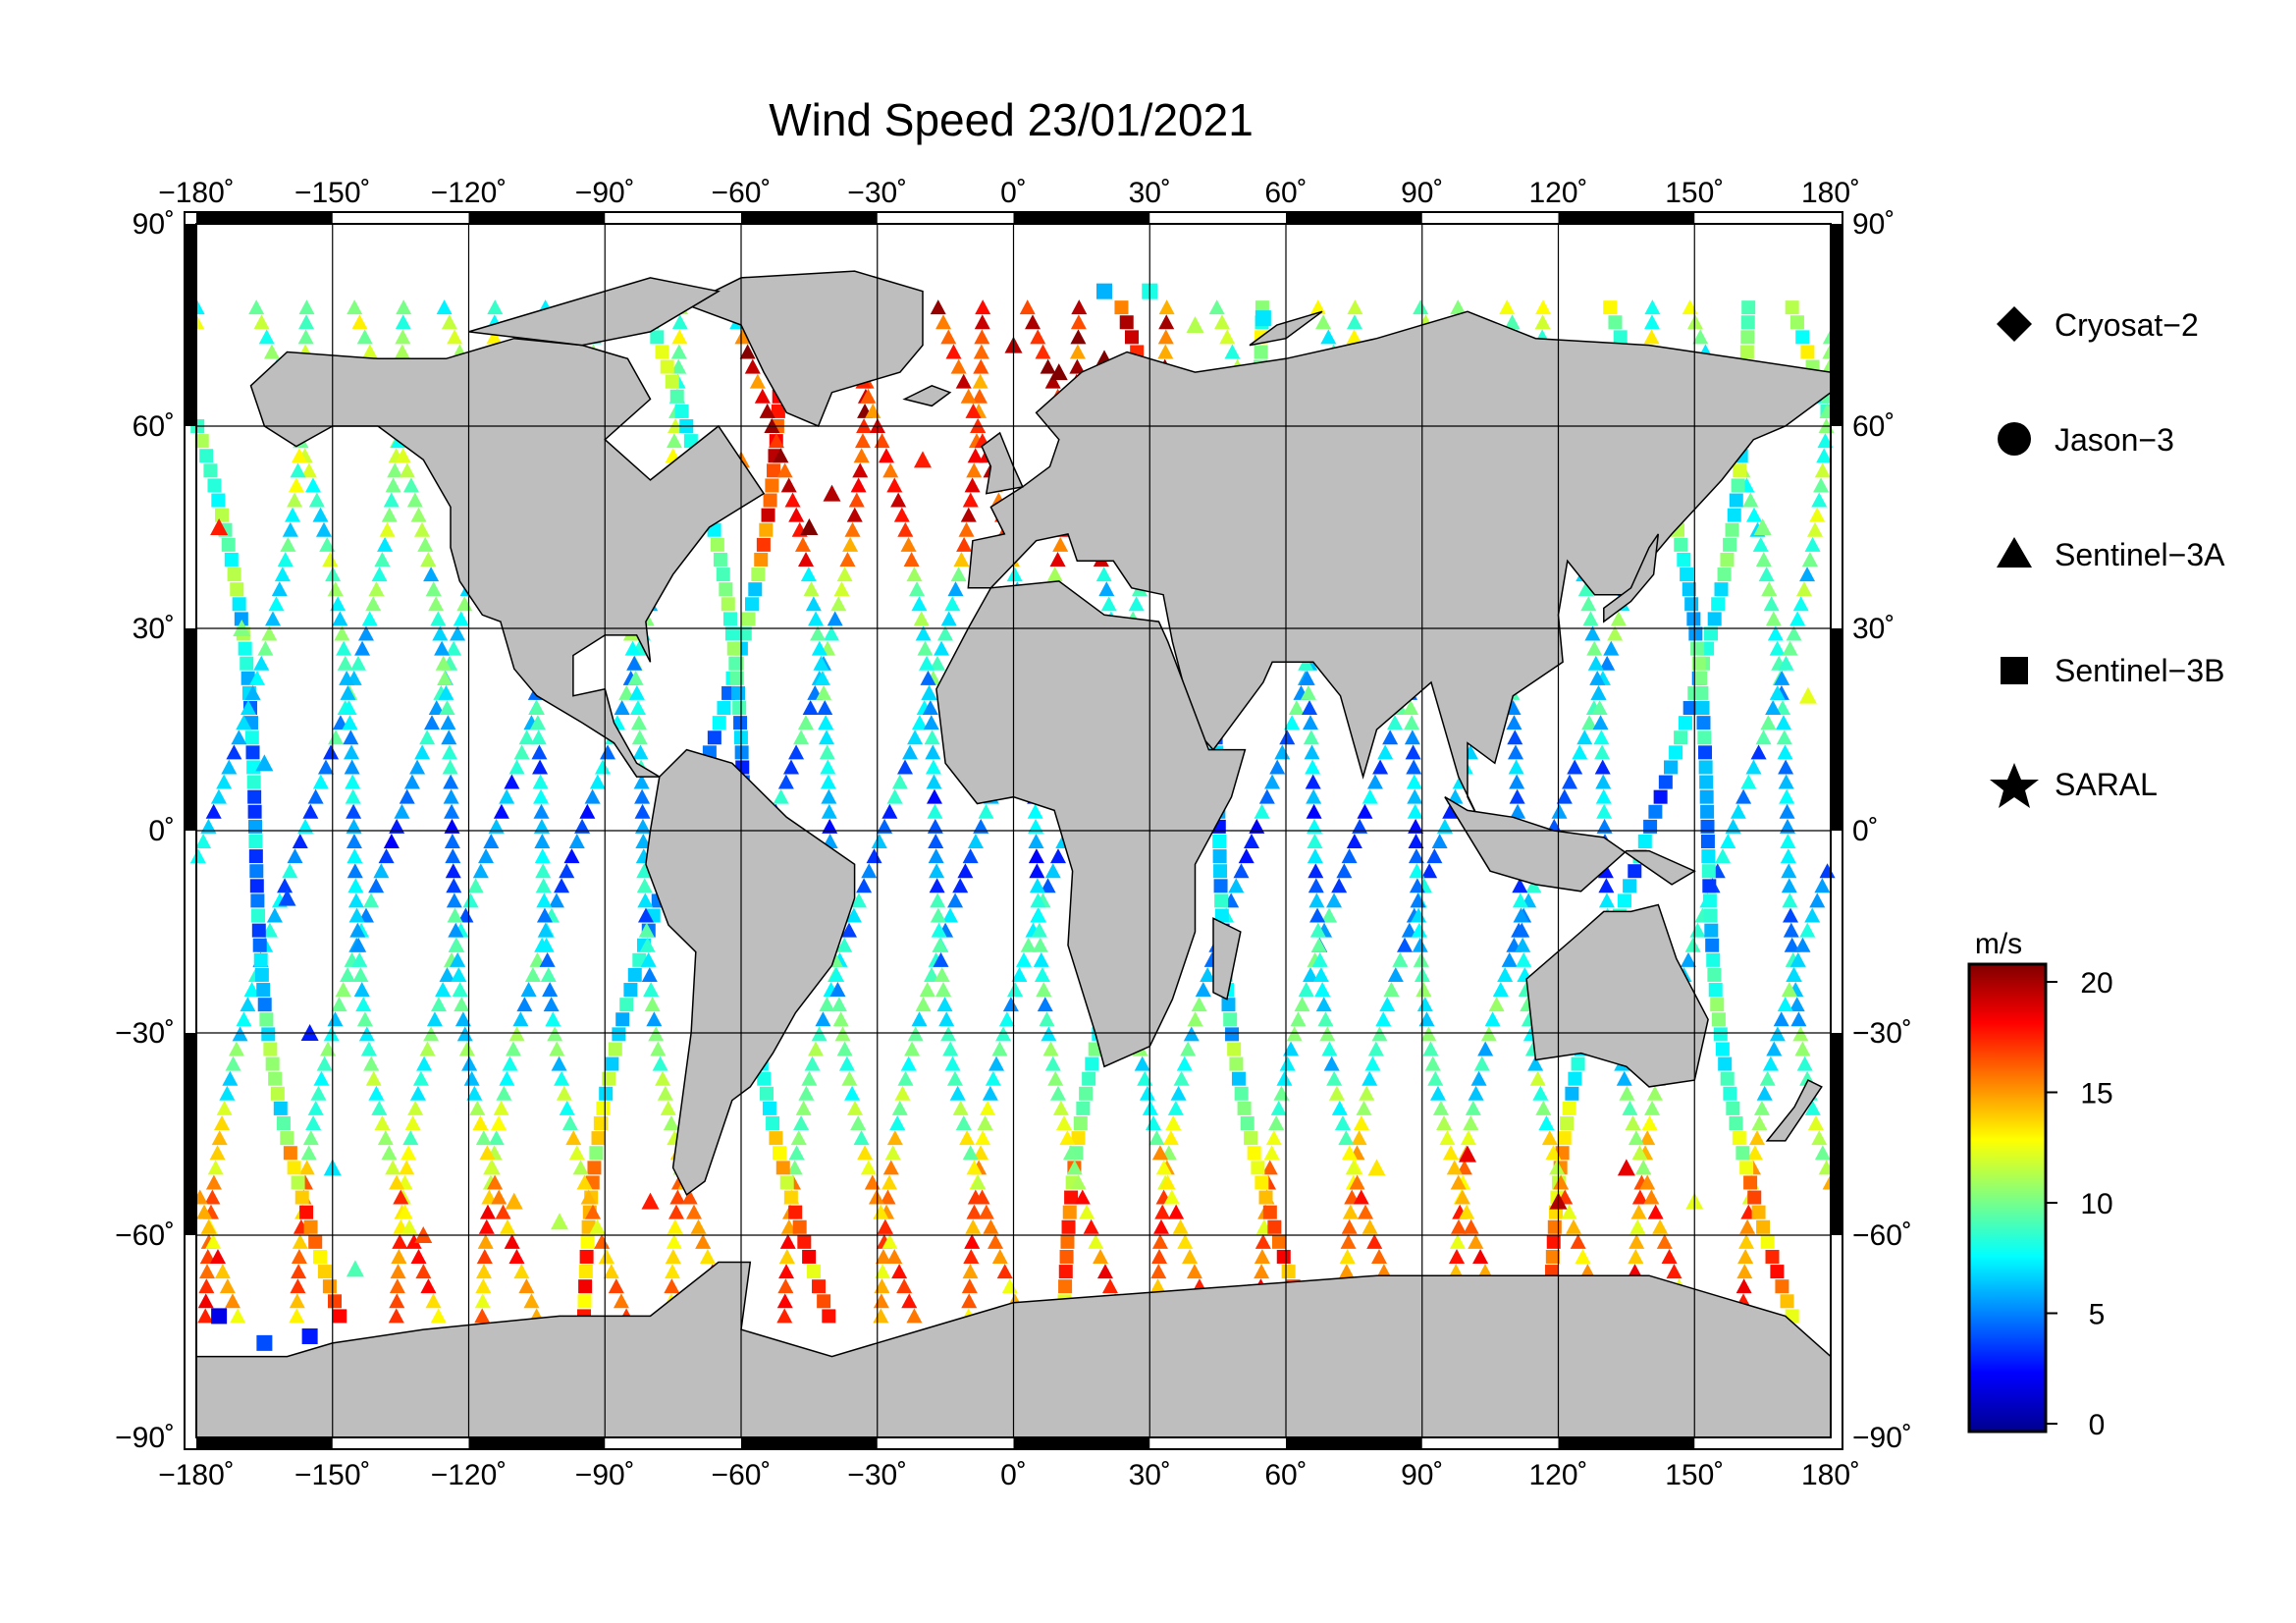 The height and width of the screenshot is (1623, 2296). I want to click on tick-label: 60˚, so click(1286, 193).